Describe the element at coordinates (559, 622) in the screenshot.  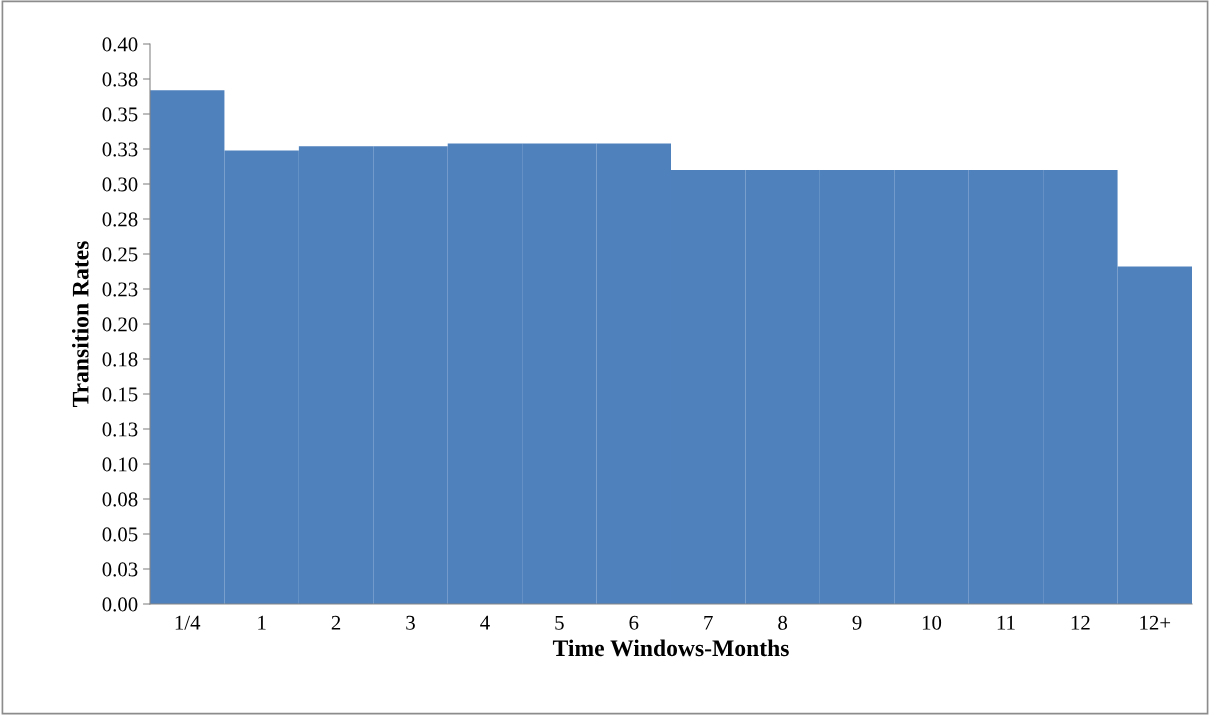
I see `x-tick-label: 5` at that location.